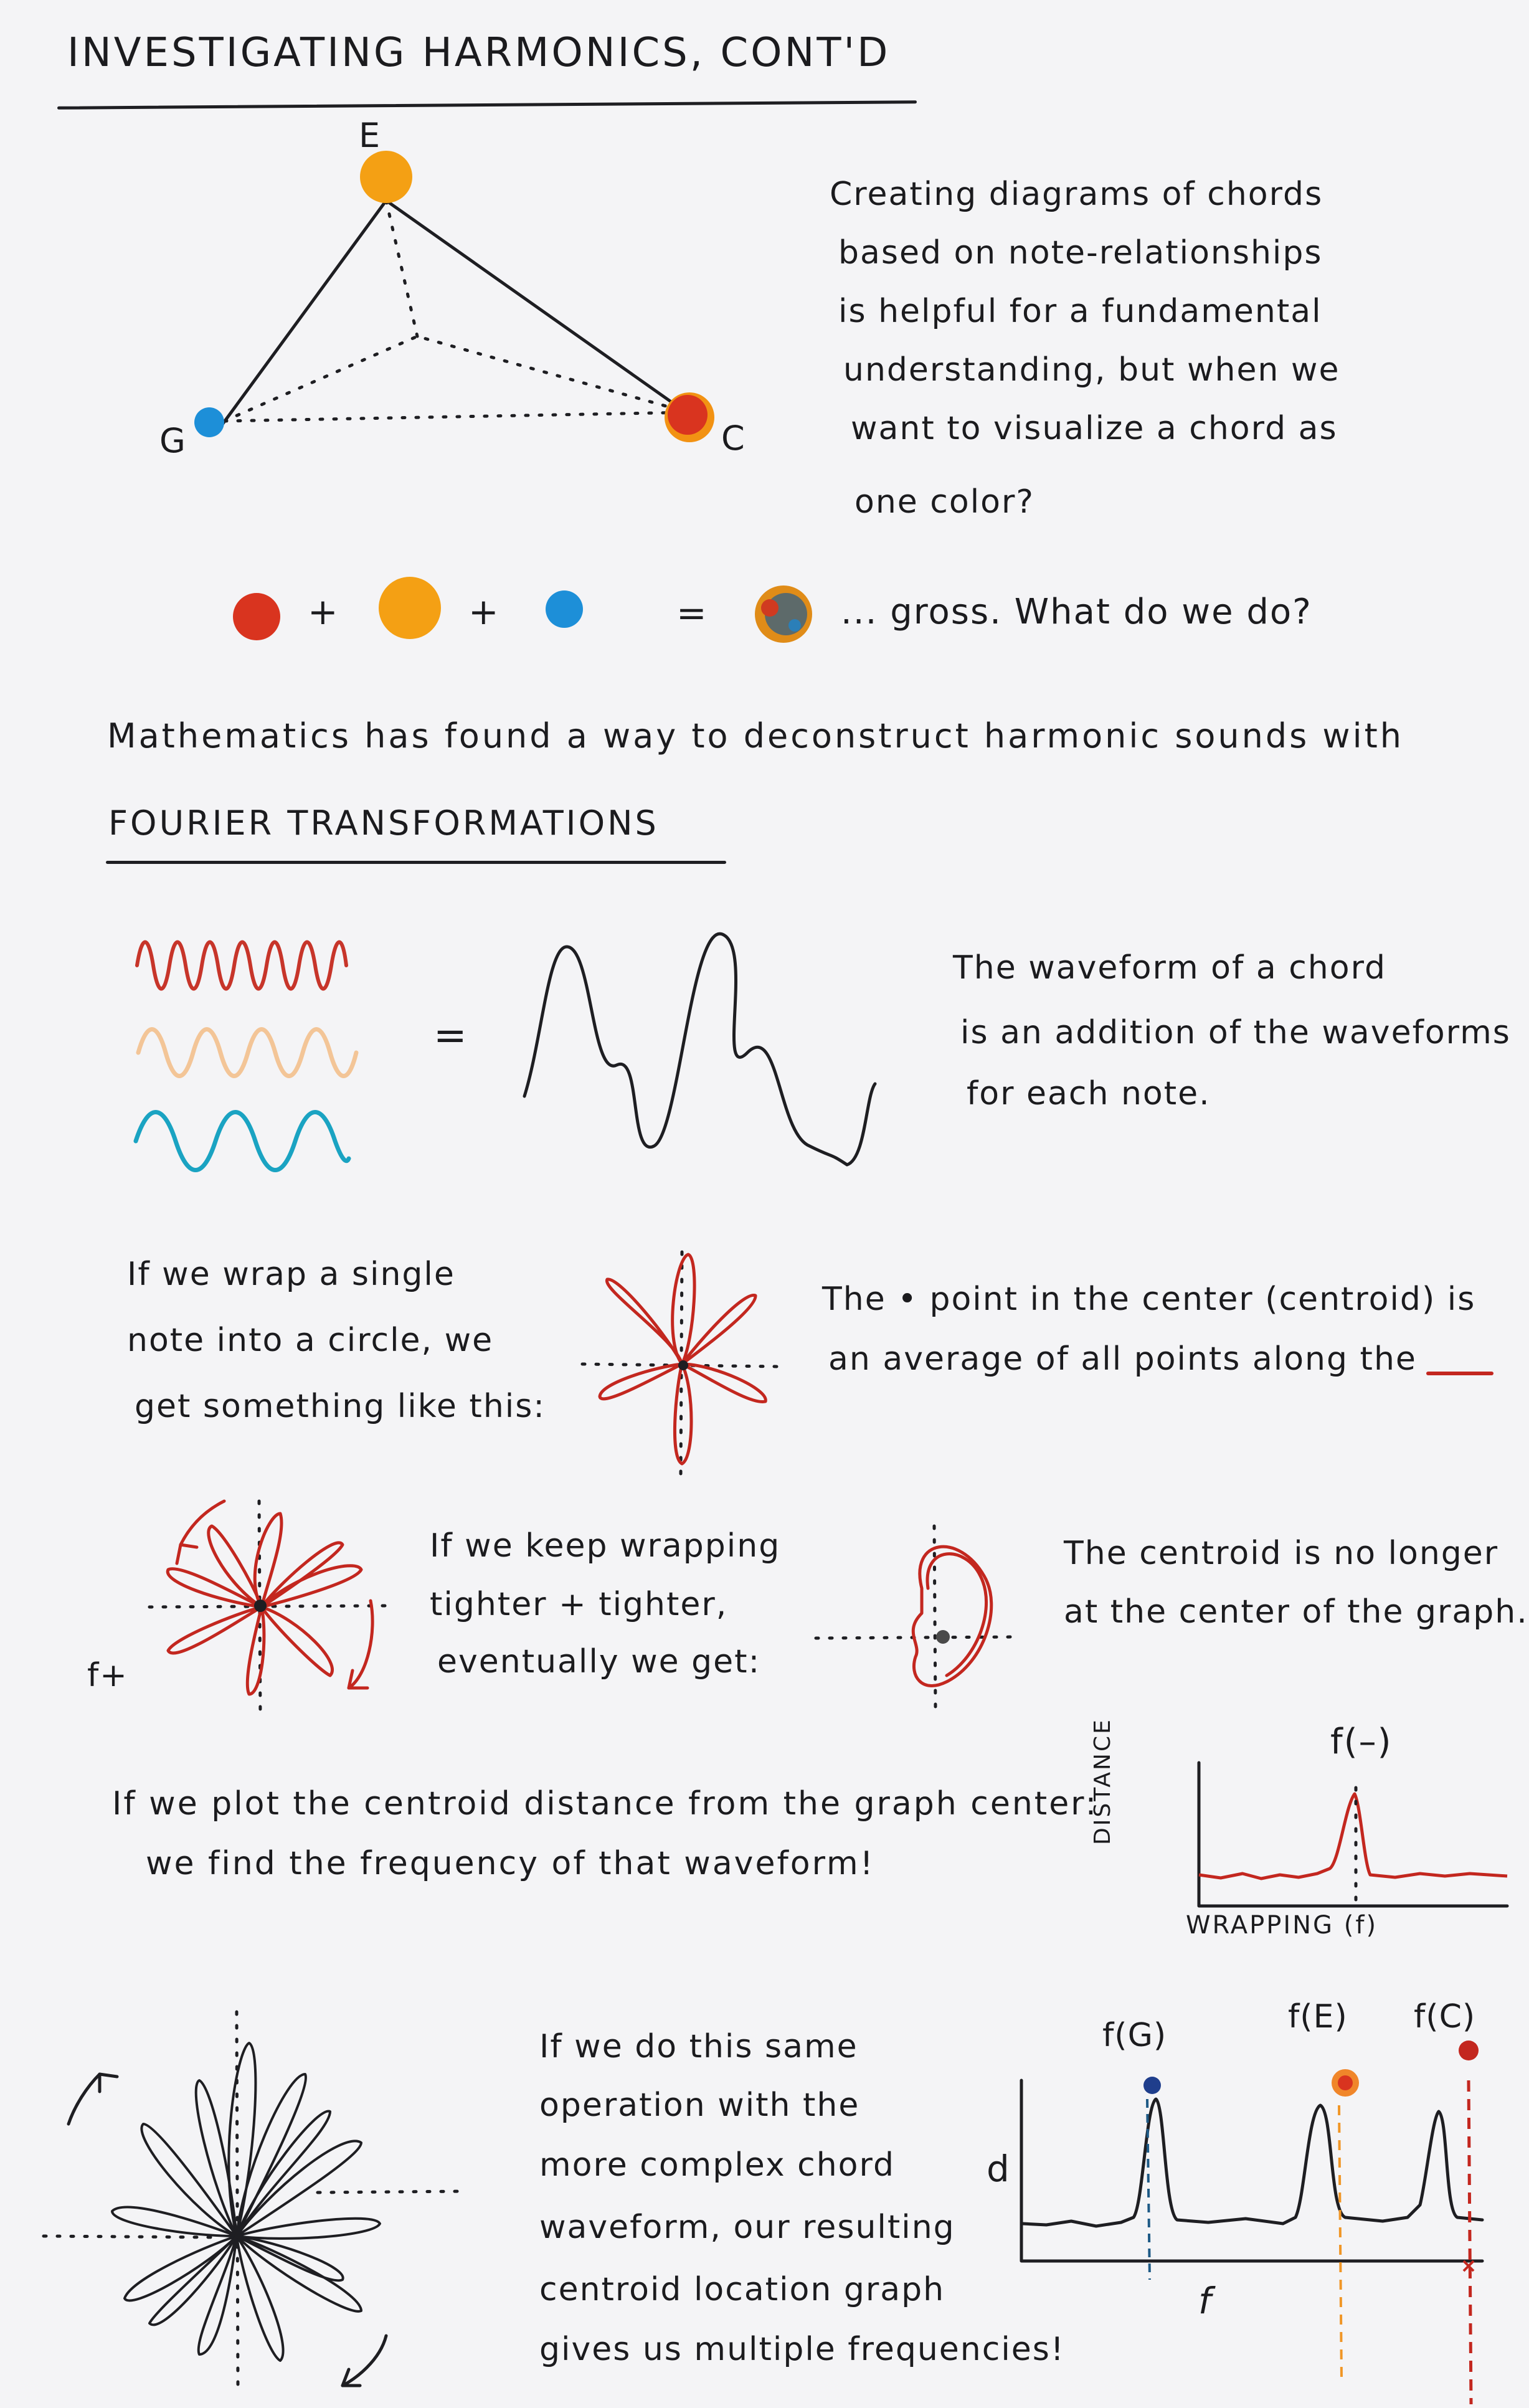 The height and width of the screenshot is (2408, 1529). Describe the element at coordinates (416, 862) in the screenshot. I see `fourier-underline` at that location.